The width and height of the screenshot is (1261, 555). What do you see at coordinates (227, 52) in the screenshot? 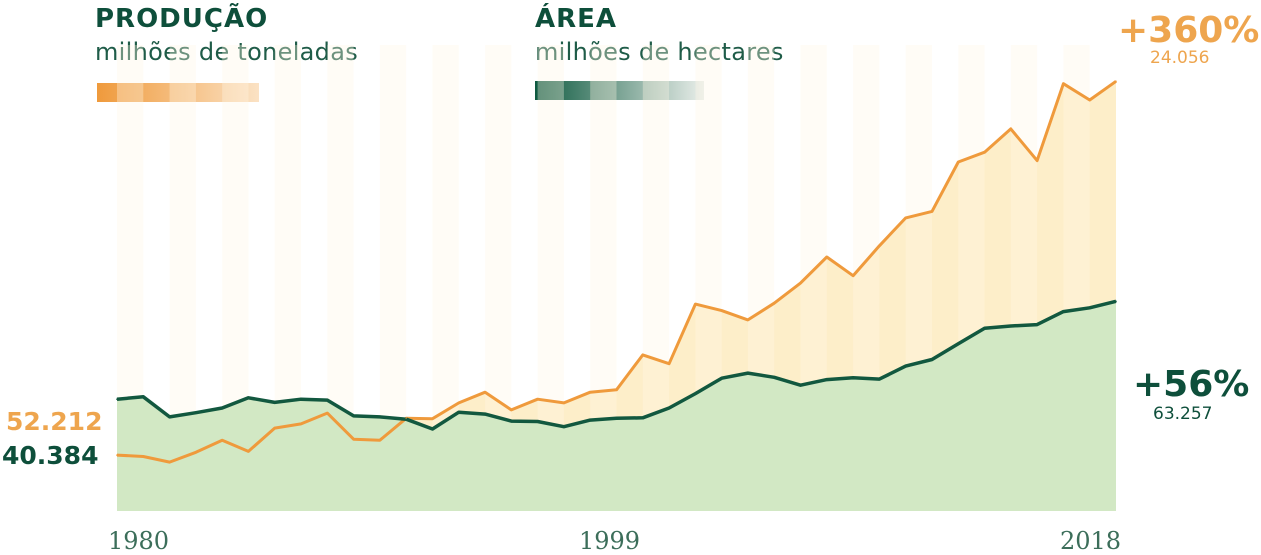
I see `legend-production-unit: milhões de toneladas` at bounding box center [227, 52].